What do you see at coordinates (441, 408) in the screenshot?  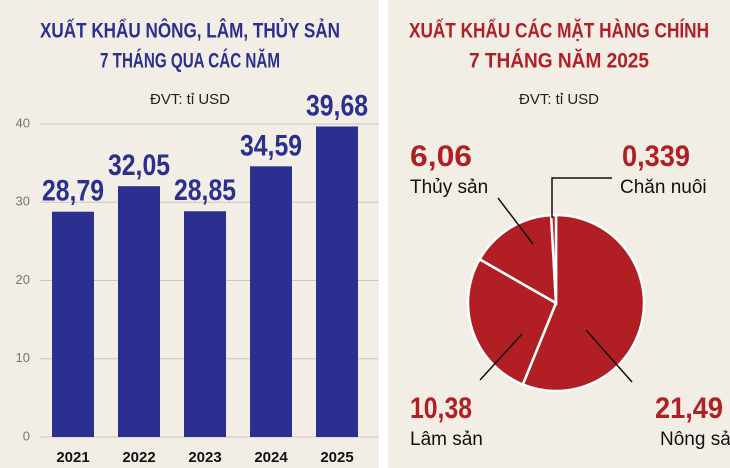 I see `value-label: 10,38` at bounding box center [441, 408].